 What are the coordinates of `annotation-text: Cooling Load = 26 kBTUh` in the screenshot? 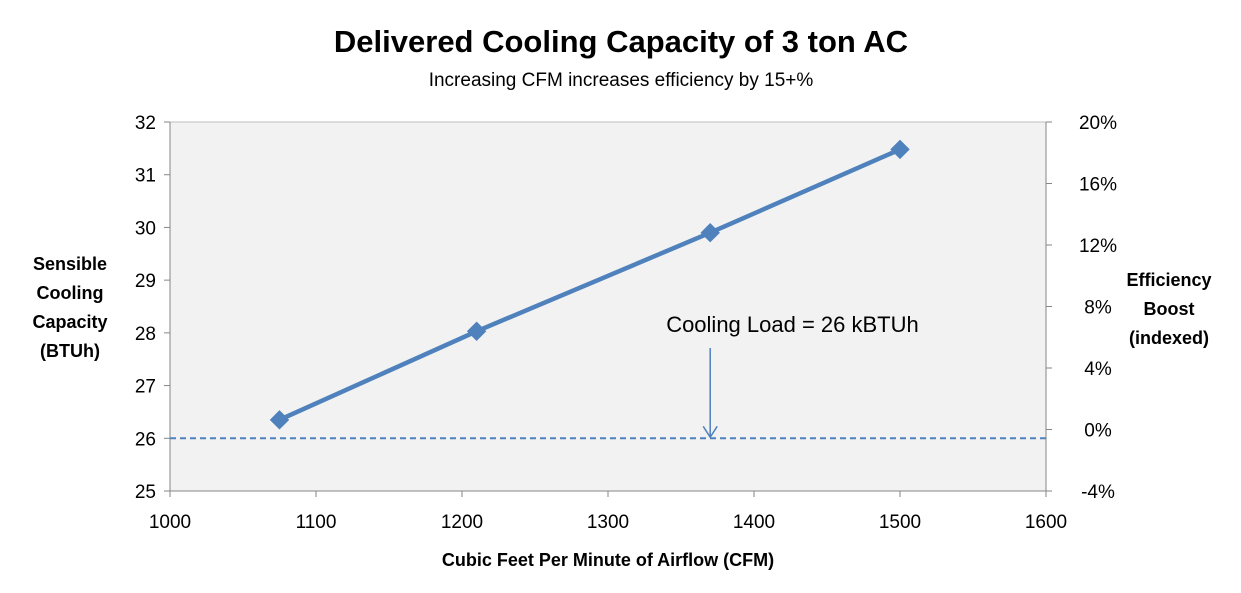 It's located at (792, 324).